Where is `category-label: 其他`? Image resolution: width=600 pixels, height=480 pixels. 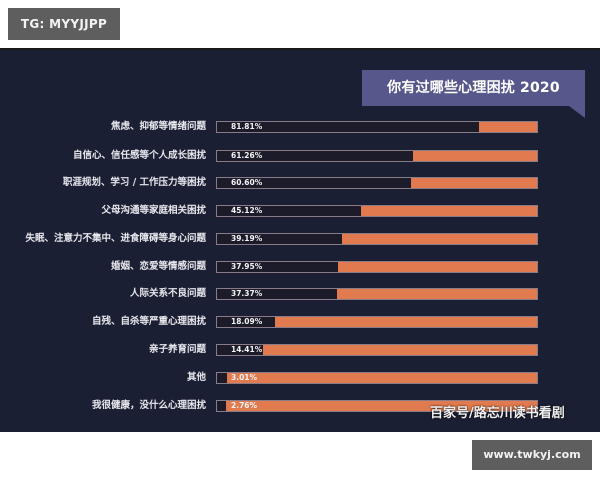
category-label: 其他 is located at coordinates (196, 377).